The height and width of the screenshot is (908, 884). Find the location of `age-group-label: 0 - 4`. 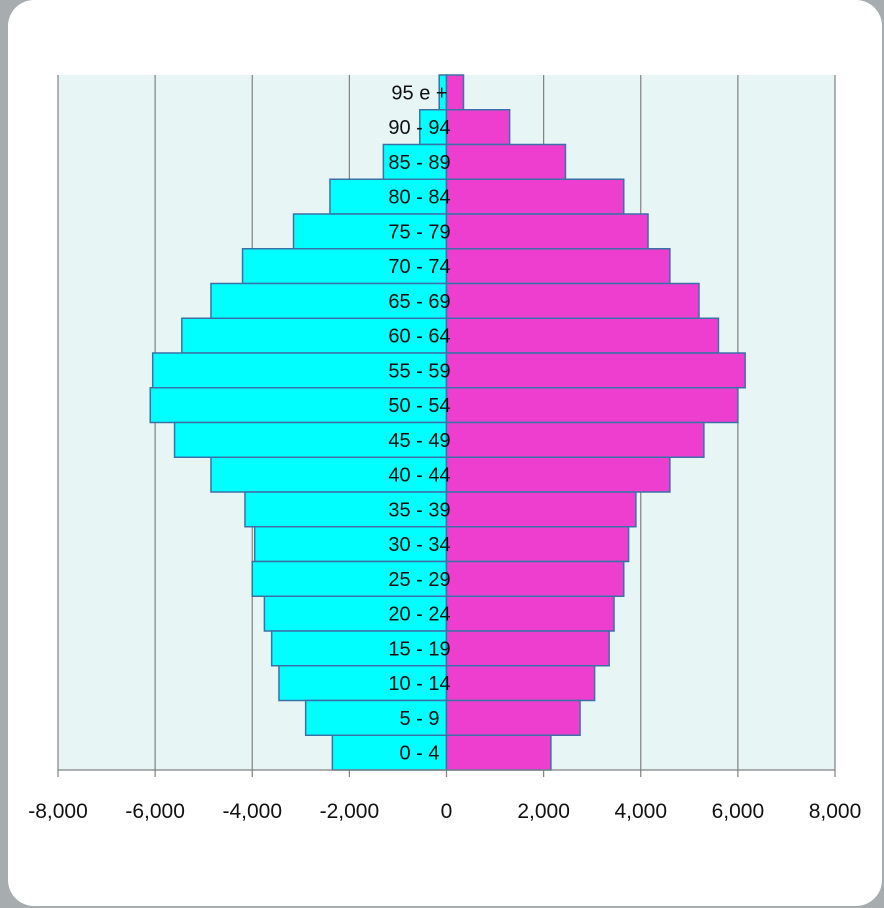

age-group-label: 0 - 4 is located at coordinates (419, 754).